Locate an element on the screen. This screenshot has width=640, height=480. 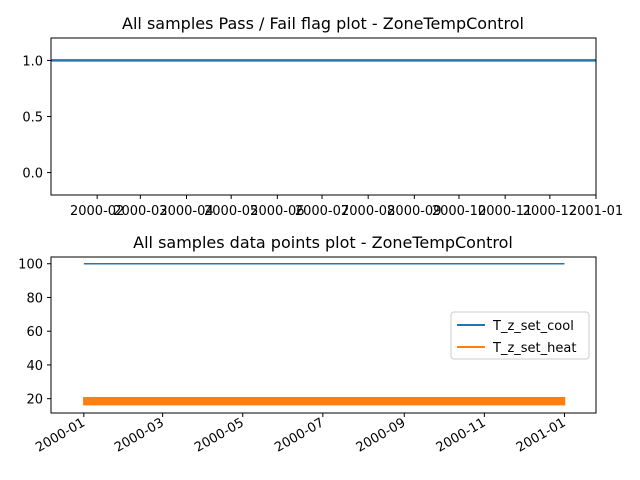
y-tick-label: 40 is located at coordinates (34, 366).